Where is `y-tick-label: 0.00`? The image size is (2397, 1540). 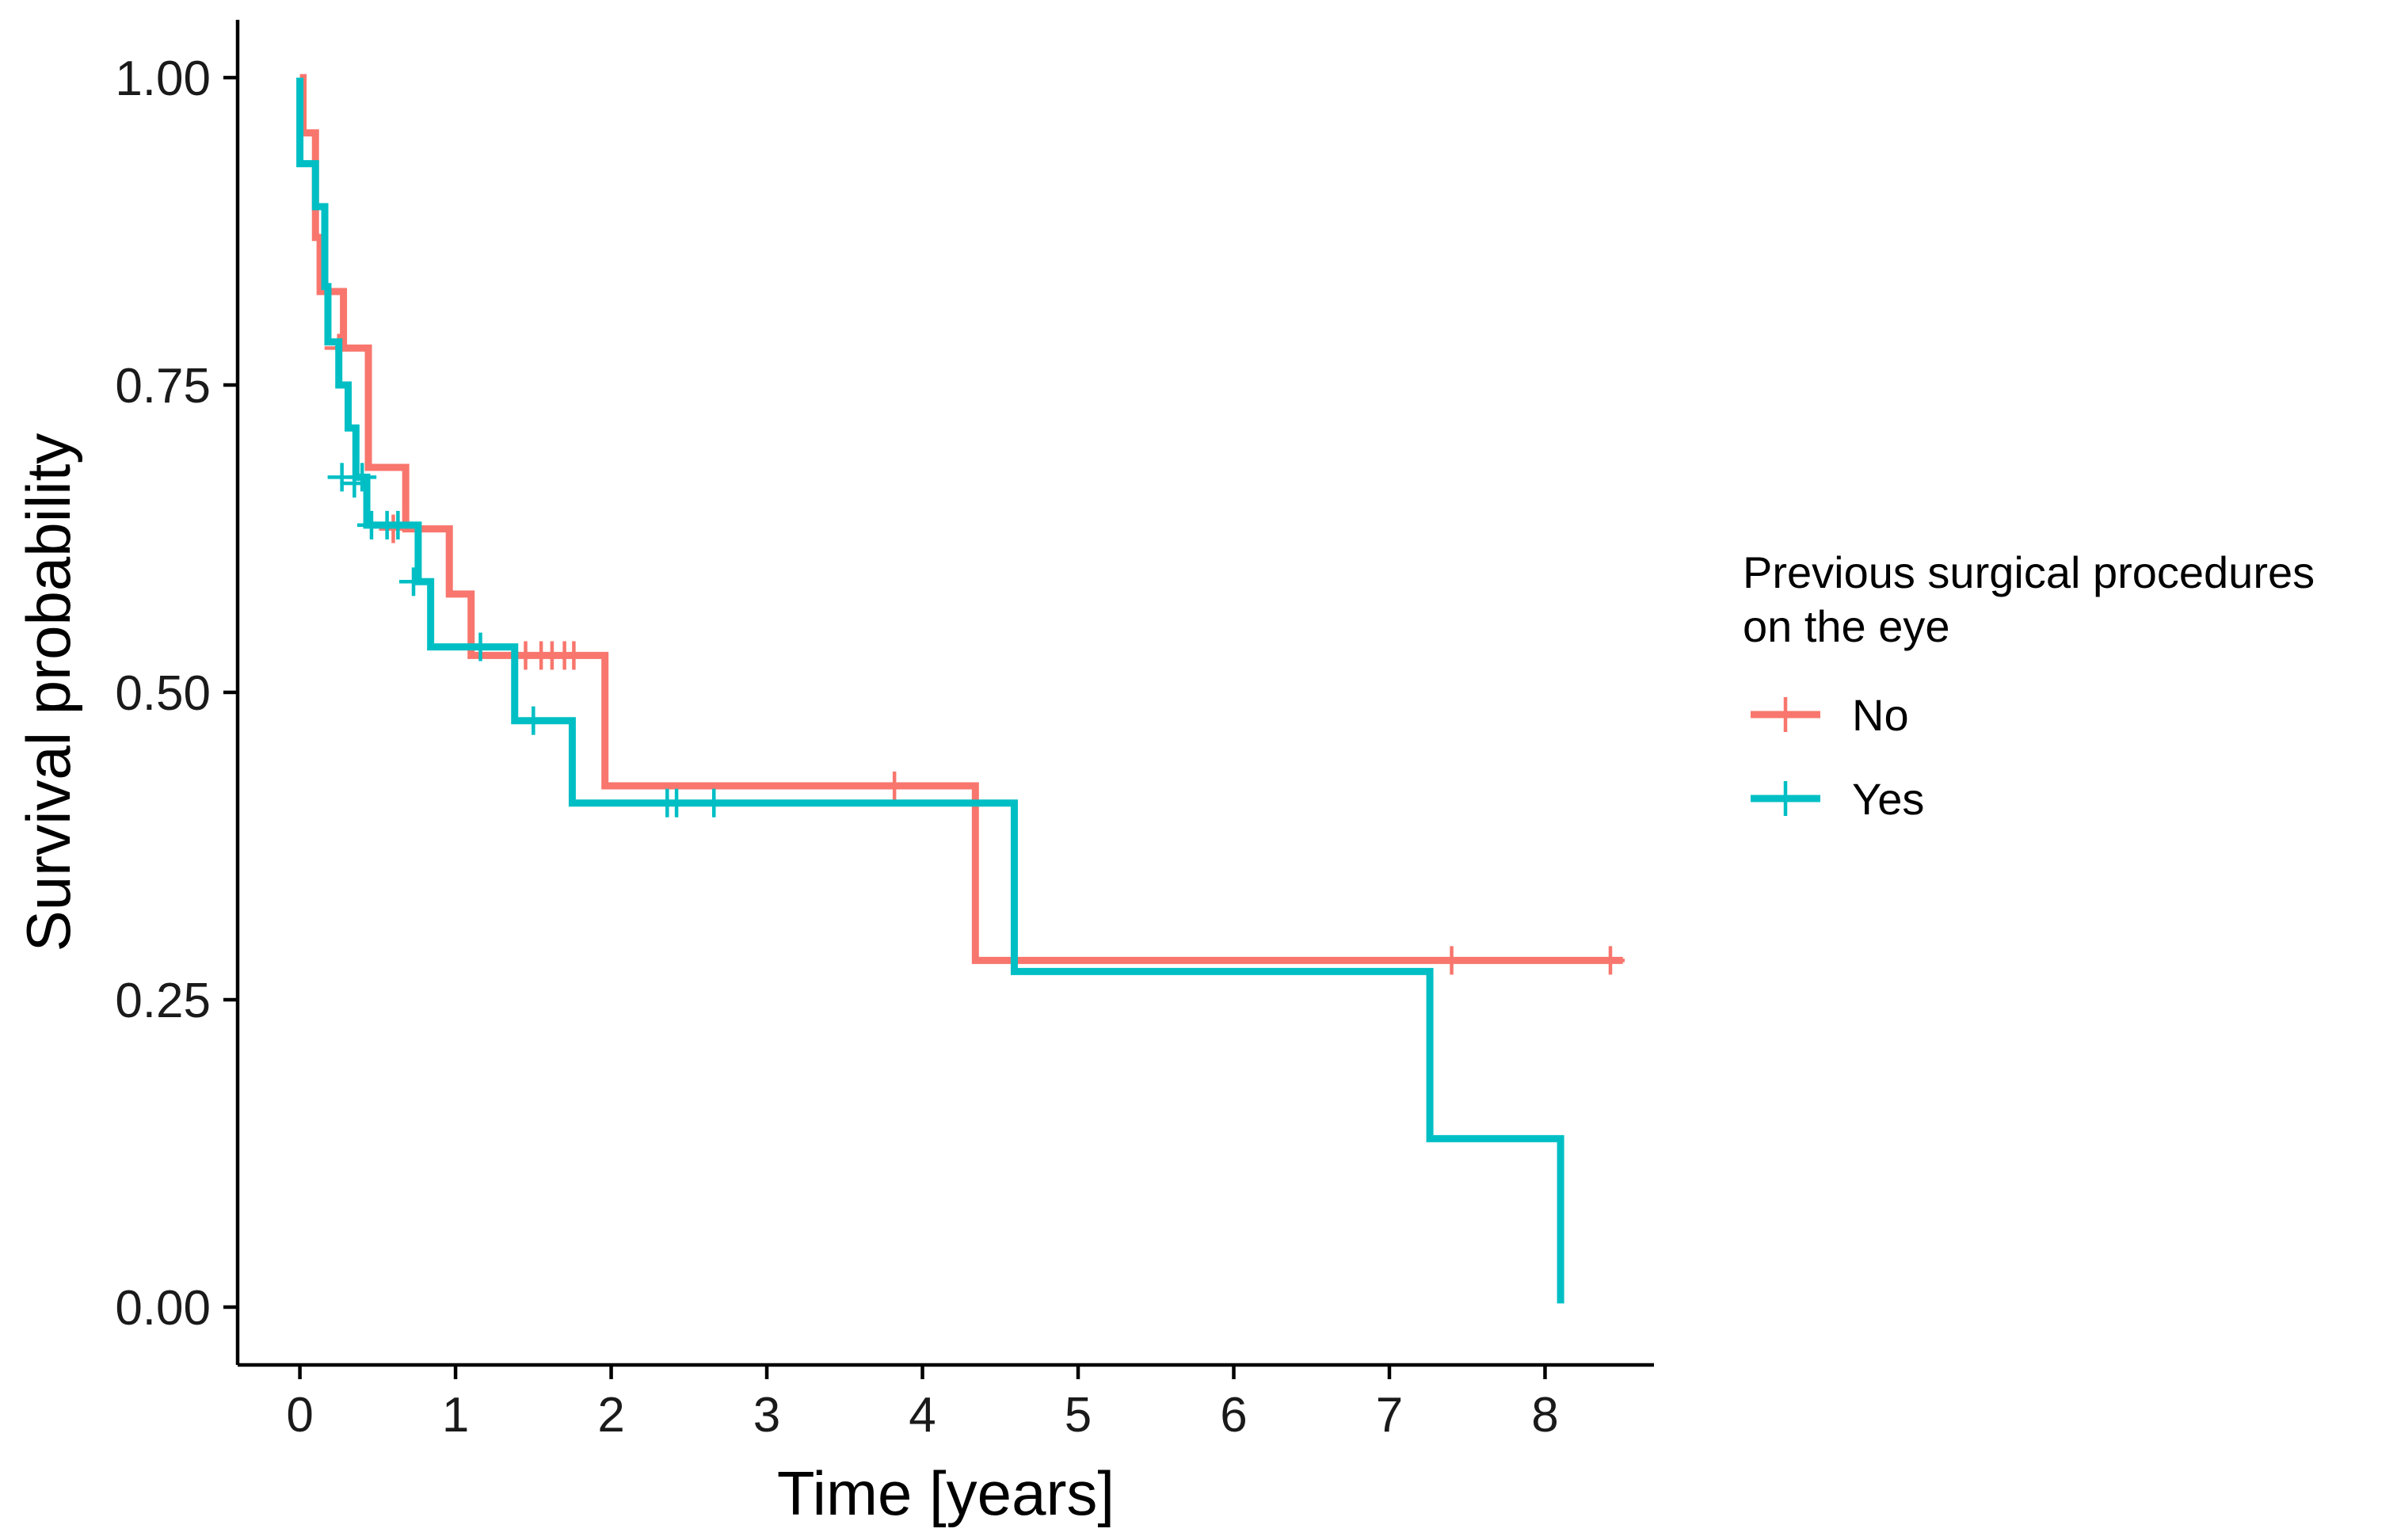 y-tick-label: 0.00 is located at coordinates (163, 1308).